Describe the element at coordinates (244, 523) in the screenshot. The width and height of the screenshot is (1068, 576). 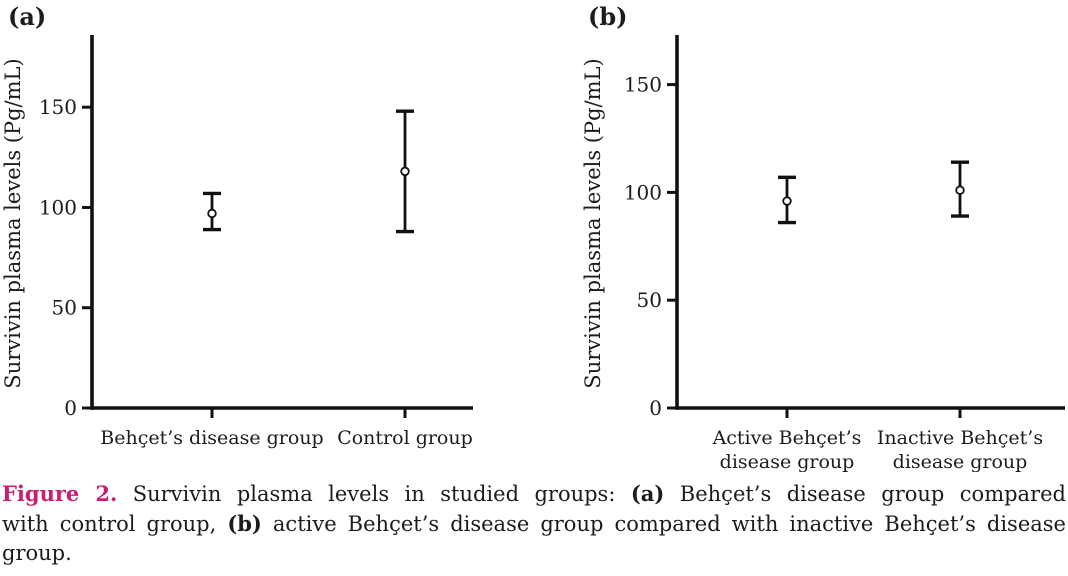
I see `caption-text: (b)` at that location.